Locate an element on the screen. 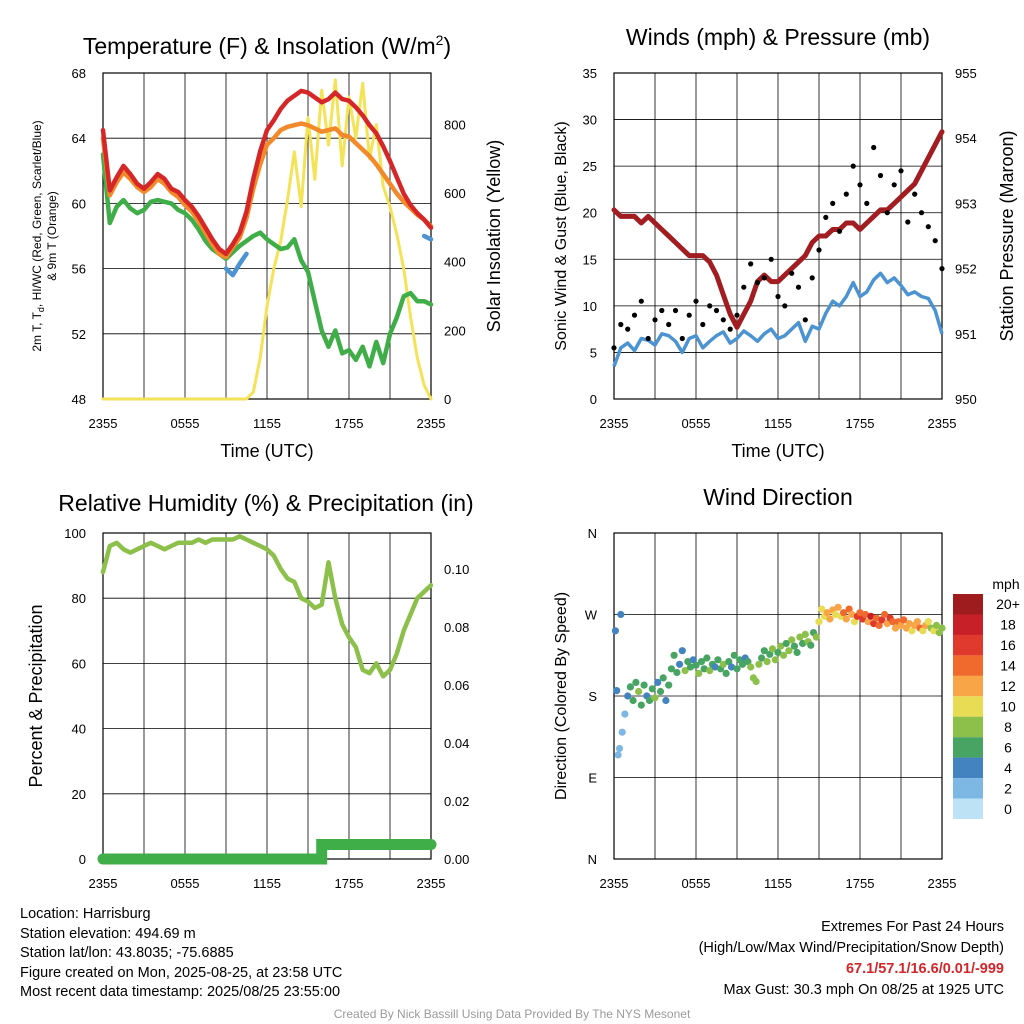  wind-x-tick-label: 1755 is located at coordinates (860, 423).